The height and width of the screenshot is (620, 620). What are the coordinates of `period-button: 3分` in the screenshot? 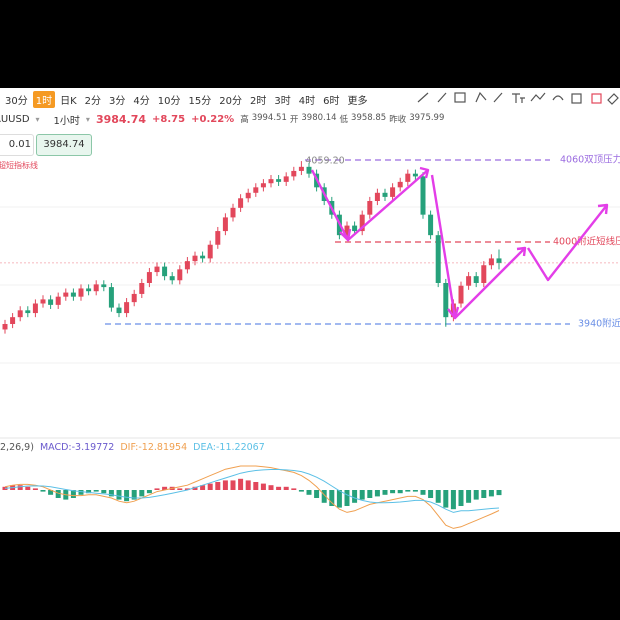 It's located at (117, 101).